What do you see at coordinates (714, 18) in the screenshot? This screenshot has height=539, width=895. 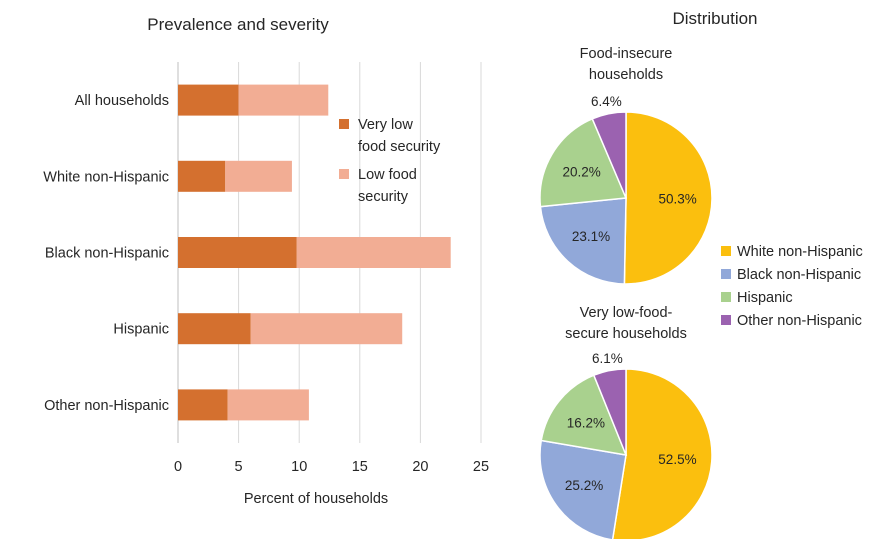 I see `pie-group-title: Distribution` at bounding box center [714, 18].